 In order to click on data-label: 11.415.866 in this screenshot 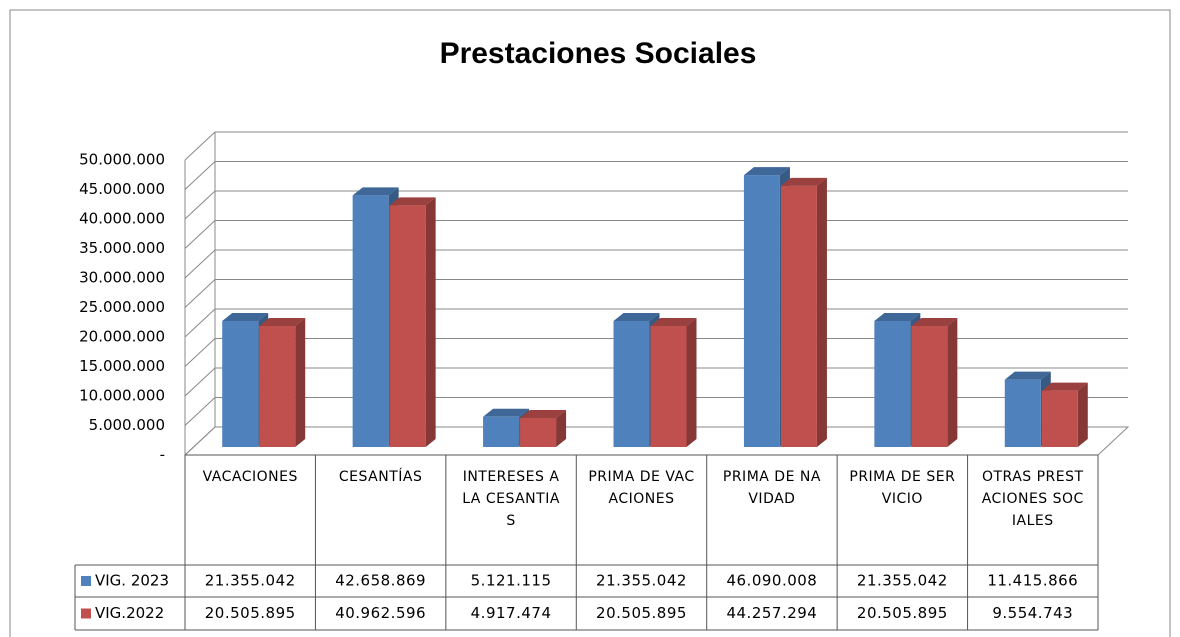, I will do `click(1032, 581)`.